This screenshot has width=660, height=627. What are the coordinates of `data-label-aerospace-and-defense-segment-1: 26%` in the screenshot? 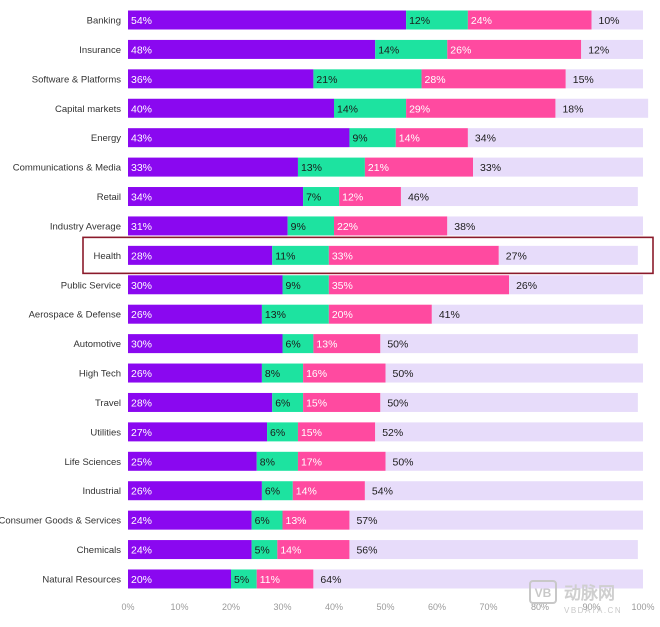 It's located at (141, 315).